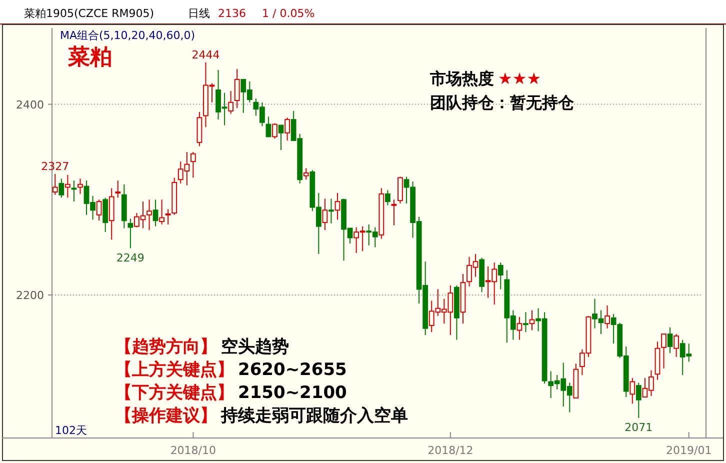  Describe the element at coordinates (130, 257) in the screenshot. I see `annotation: 2249` at that location.